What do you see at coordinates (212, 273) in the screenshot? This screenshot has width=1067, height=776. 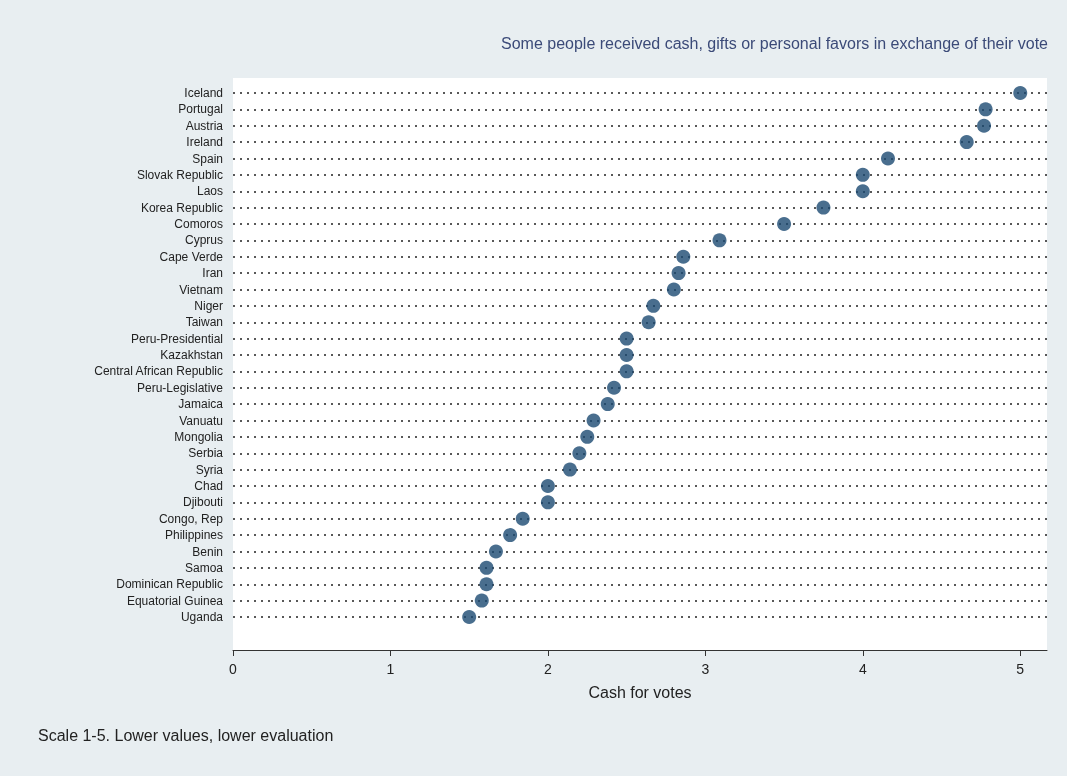 I see `y-tick-label: Iran` at bounding box center [212, 273].